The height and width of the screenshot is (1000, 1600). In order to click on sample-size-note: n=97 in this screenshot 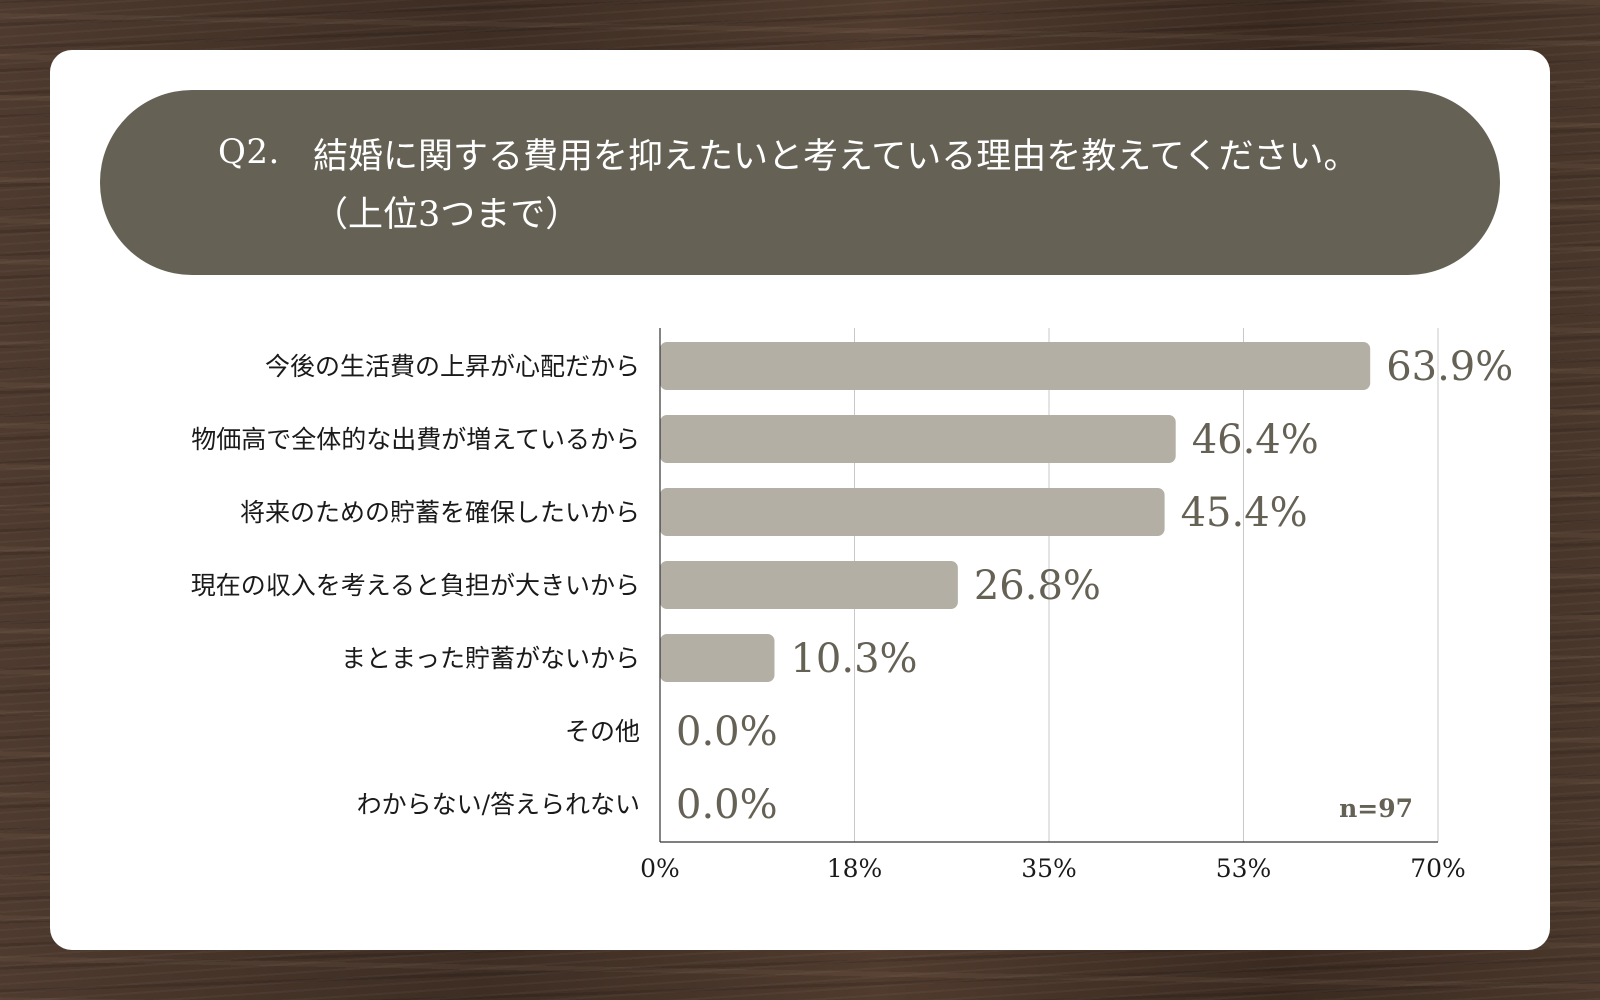, I will do `click(1376, 808)`.